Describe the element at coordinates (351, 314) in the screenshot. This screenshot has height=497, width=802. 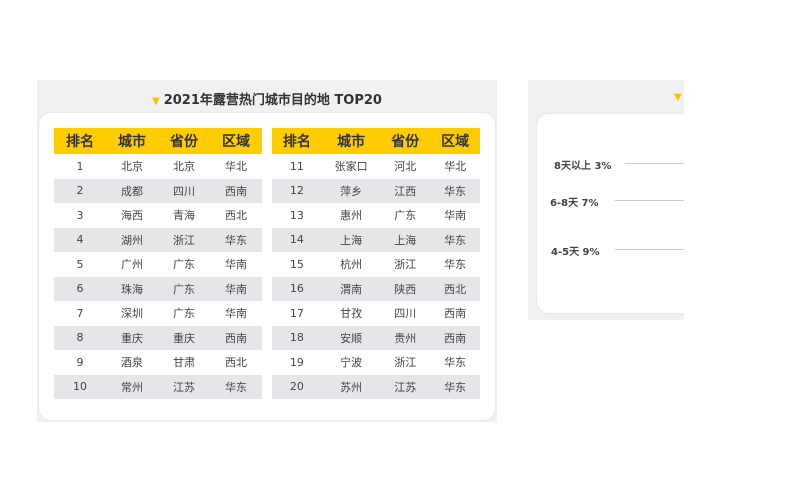
I see `table-cell: 甘孜` at that location.